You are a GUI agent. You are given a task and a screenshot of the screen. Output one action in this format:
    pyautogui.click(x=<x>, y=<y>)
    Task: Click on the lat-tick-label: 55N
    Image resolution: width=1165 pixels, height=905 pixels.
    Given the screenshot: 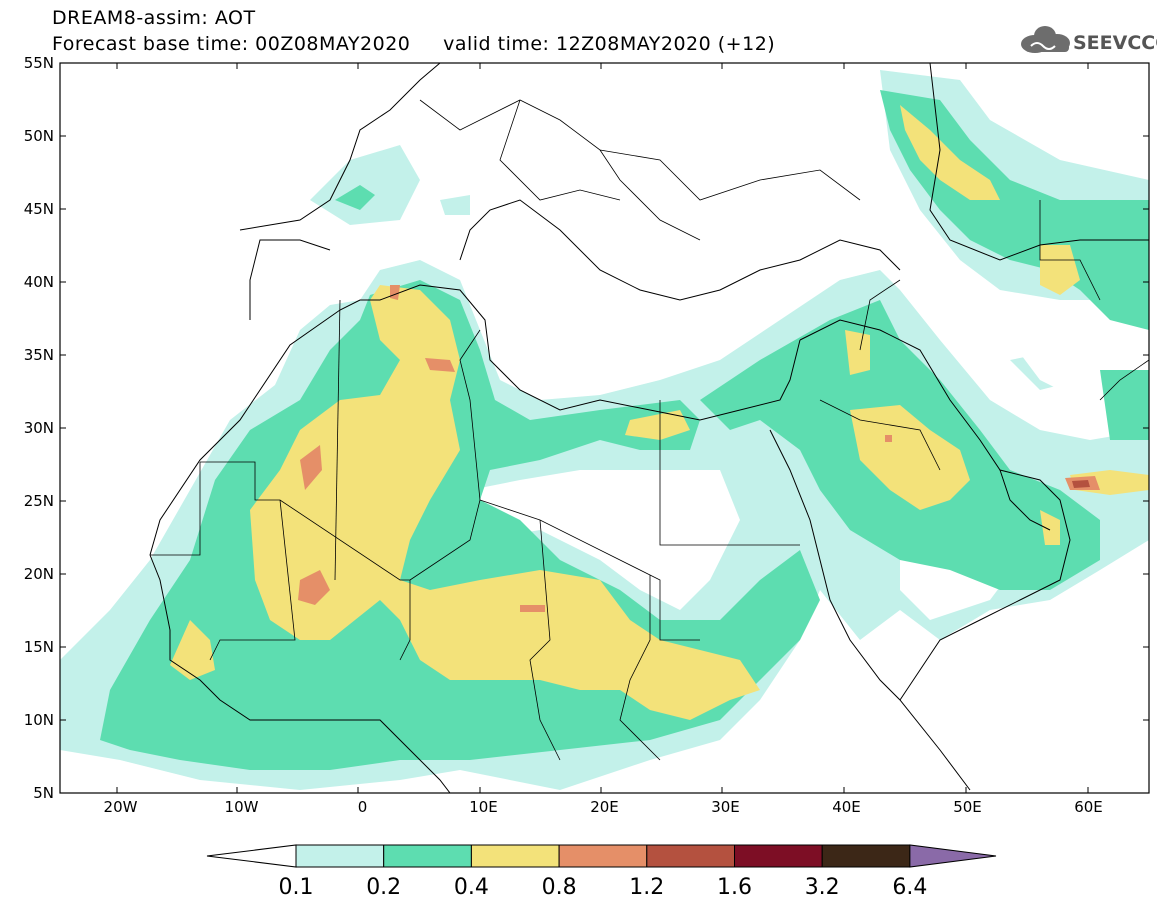 What is the action you would take?
    pyautogui.click(x=39, y=63)
    